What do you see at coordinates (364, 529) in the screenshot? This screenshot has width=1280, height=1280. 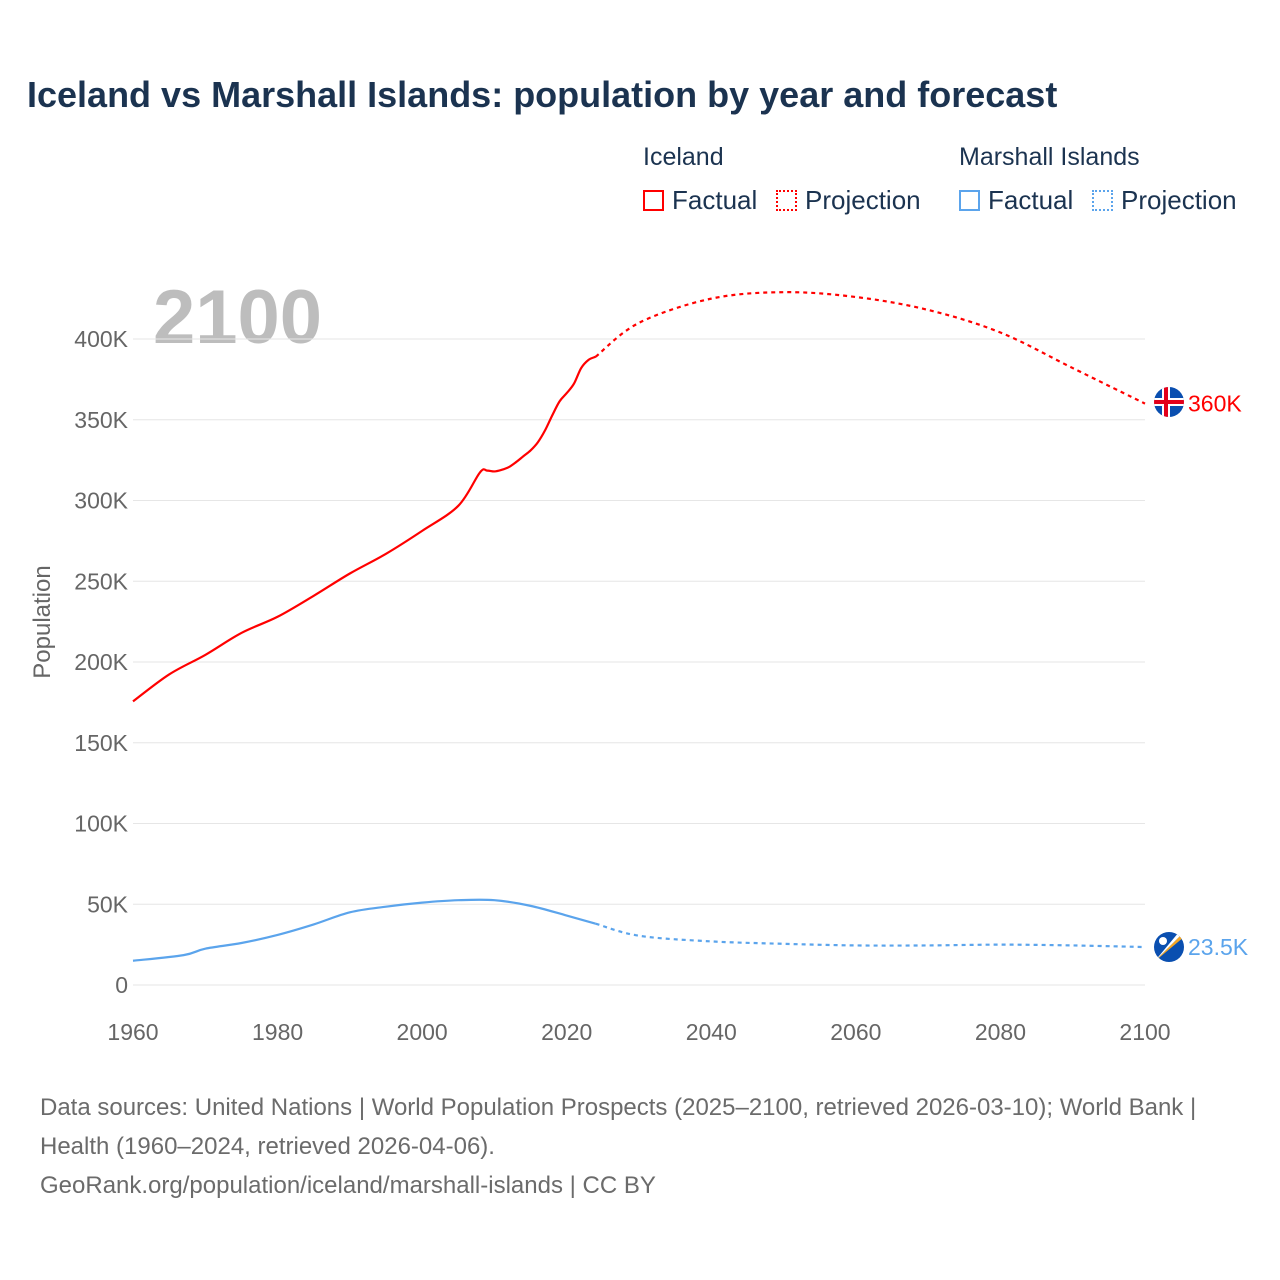 I see `iceland-factual-line` at bounding box center [364, 529].